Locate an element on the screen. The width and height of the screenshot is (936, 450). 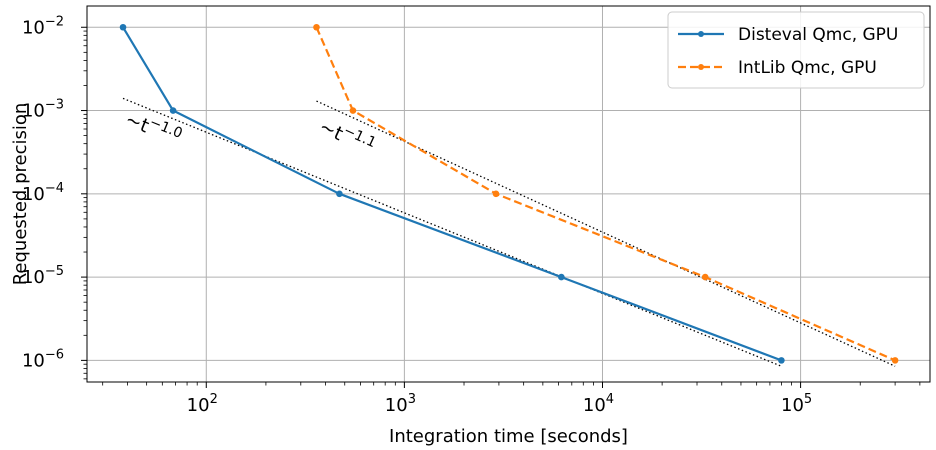
y-tick-label: 10⁻⁴ is located at coordinates (43, 193).